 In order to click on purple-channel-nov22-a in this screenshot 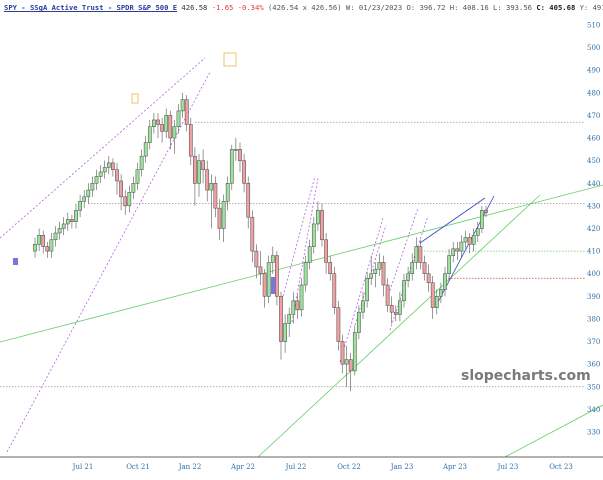, I will do `click(361, 290)`.